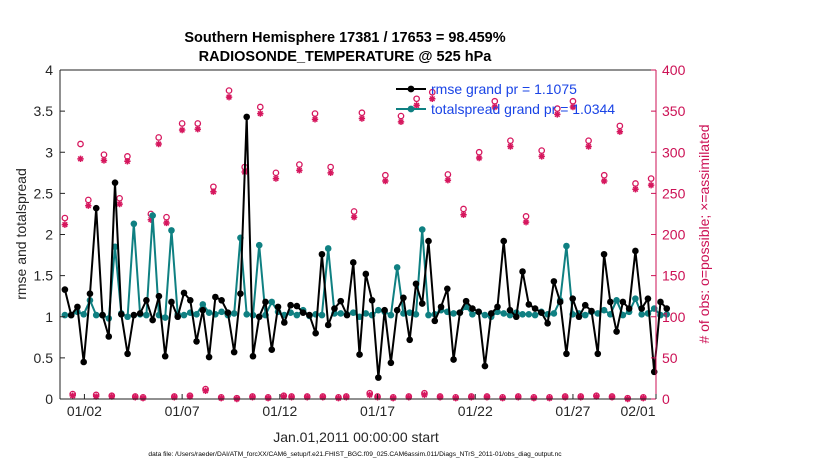  Describe the element at coordinates (674, 152) in the screenshot. I see `y-tick-right-label: 300` at that location.